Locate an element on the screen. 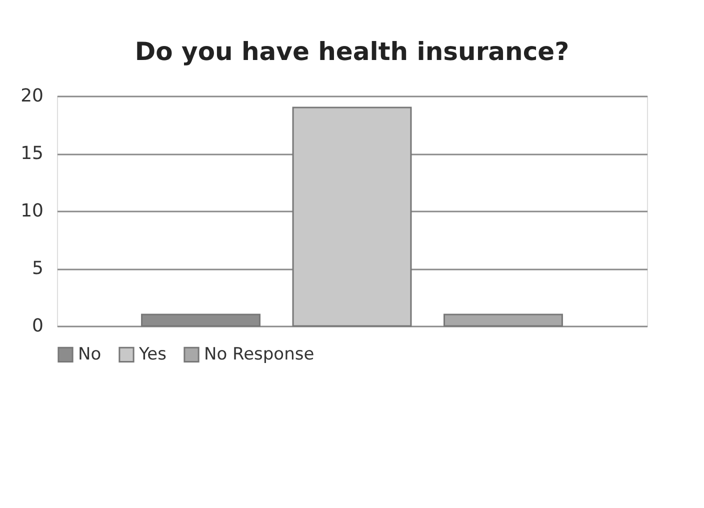  legend-label: Yes is located at coordinates (152, 354).